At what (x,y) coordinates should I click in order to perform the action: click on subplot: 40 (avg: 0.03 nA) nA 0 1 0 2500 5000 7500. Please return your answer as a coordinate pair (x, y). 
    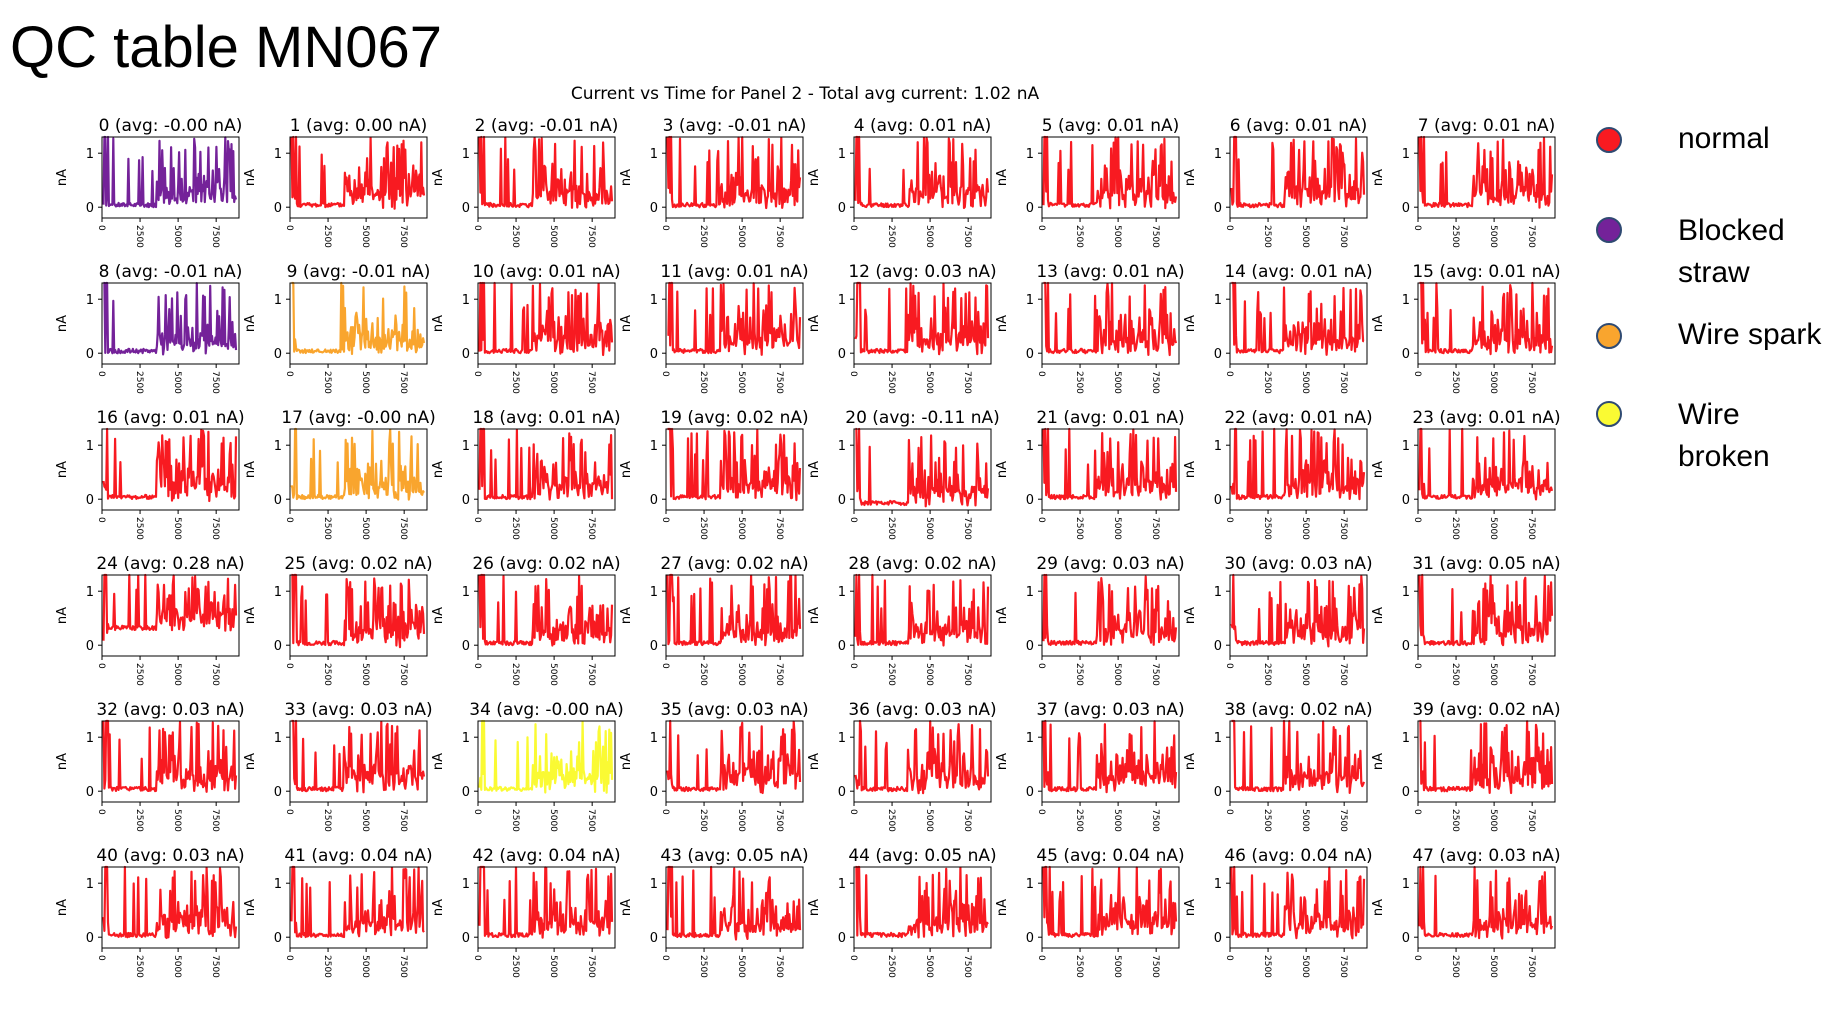
    Looking at the image, I should click on (150, 912).